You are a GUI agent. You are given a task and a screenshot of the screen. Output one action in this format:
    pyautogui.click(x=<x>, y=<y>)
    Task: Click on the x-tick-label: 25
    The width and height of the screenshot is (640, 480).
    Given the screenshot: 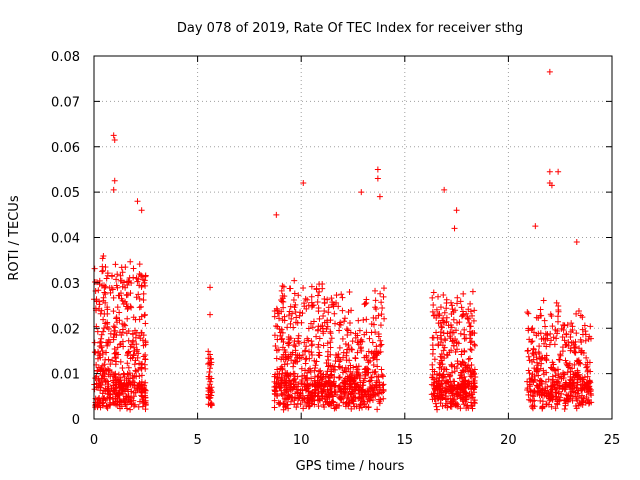 What is the action you would take?
    pyautogui.click(x=612, y=440)
    